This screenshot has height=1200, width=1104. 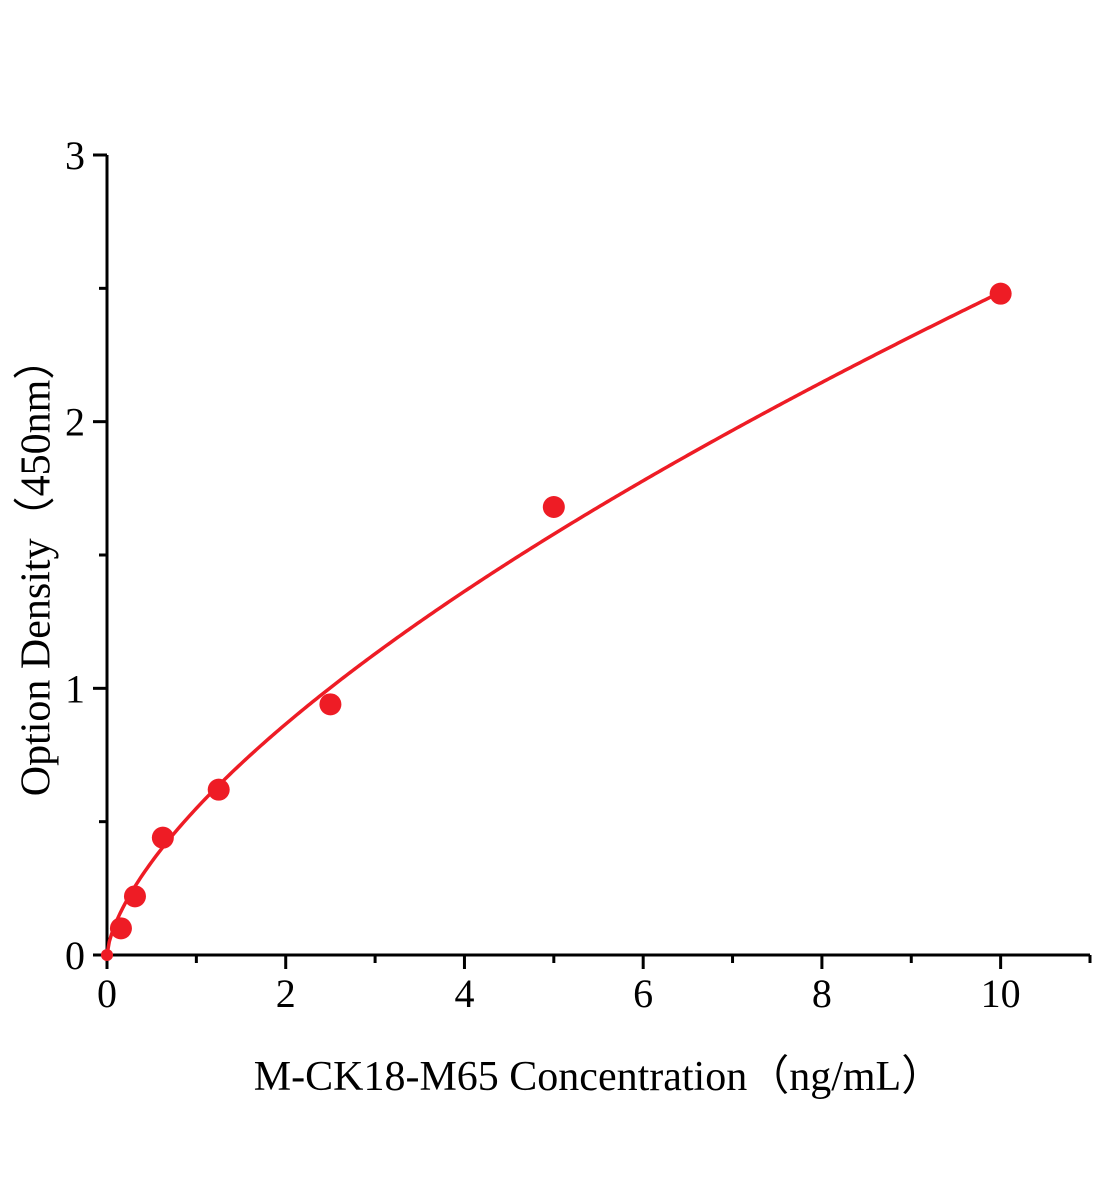 What do you see at coordinates (107, 993) in the screenshot?
I see `x-tick-label: 0` at bounding box center [107, 993].